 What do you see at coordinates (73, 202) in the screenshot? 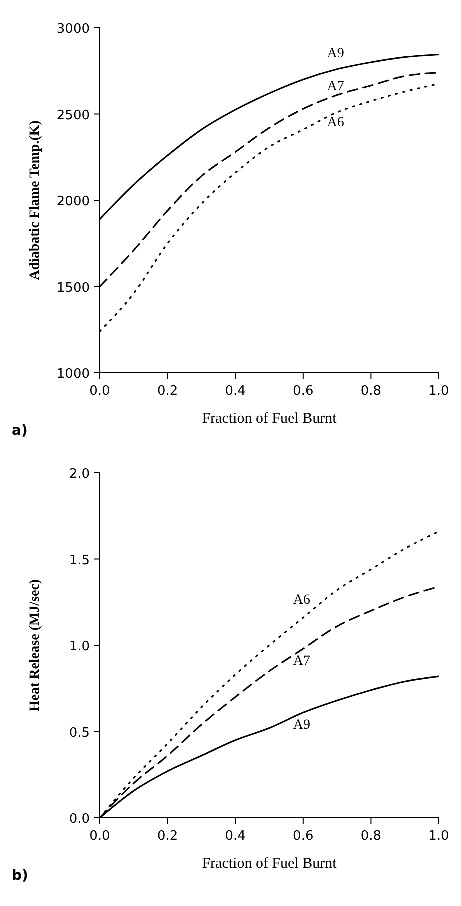
I see `y-tick-label: 2000` at bounding box center [73, 202].